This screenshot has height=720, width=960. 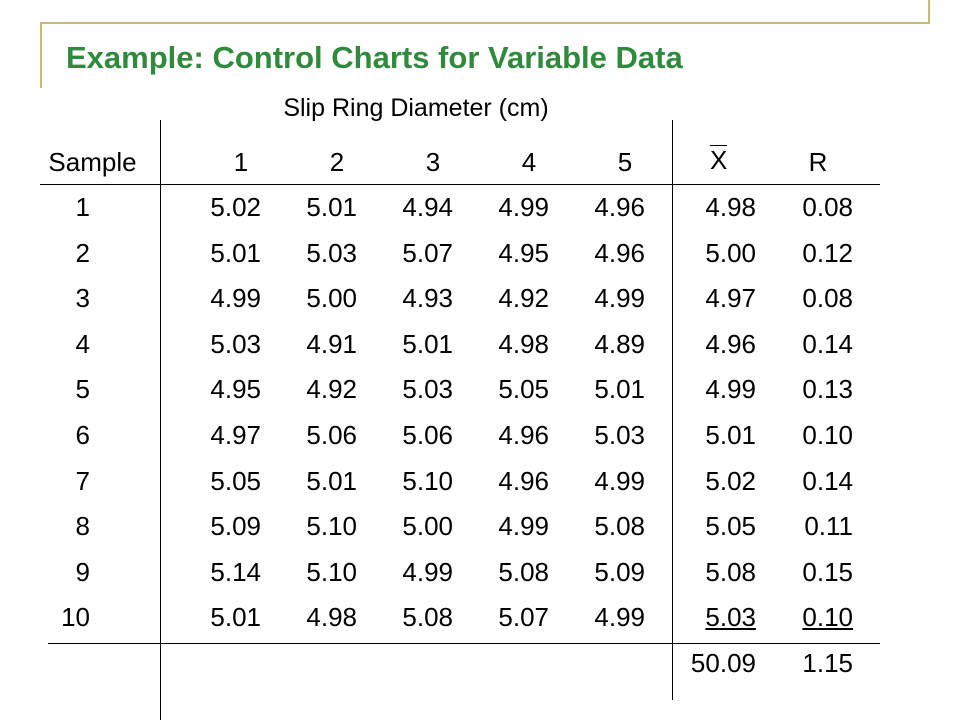 I want to click on table-cell: 0.12, so click(x=827, y=252).